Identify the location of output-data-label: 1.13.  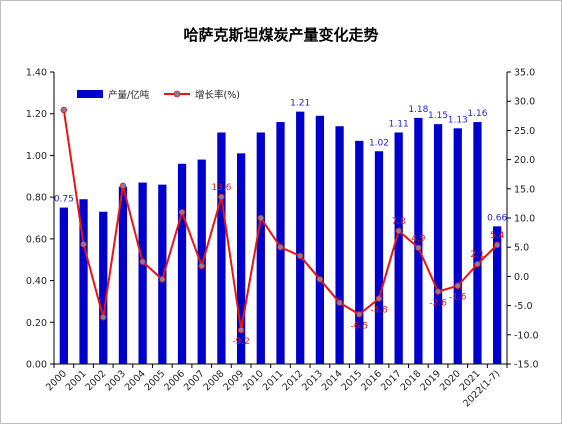
(458, 120).